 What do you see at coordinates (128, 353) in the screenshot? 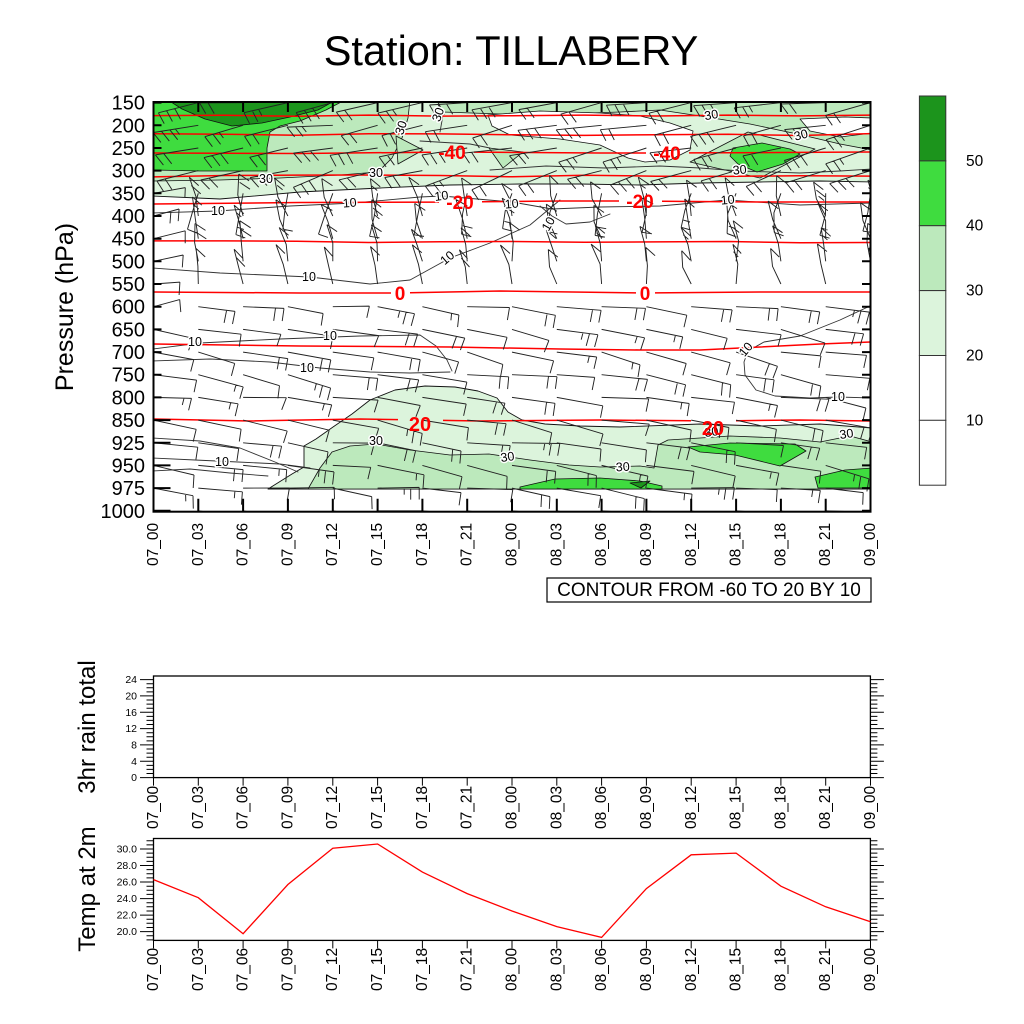
I see `svg-text: 700` at bounding box center [128, 353].